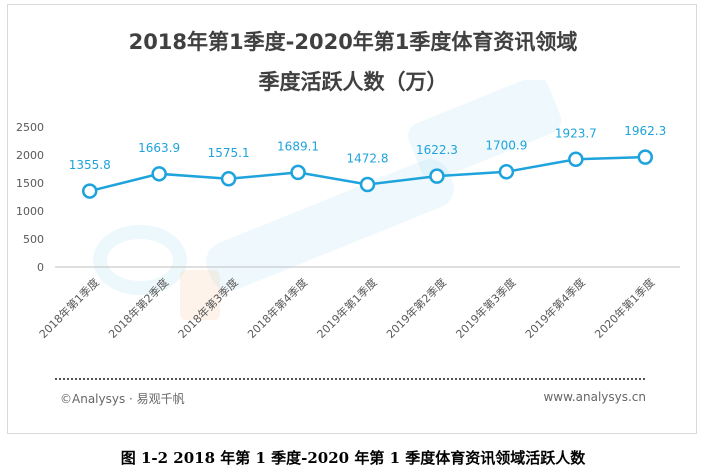 The image size is (706, 474). I want to click on chart-subtitle: 季度活跃人数（万）, so click(353, 82).